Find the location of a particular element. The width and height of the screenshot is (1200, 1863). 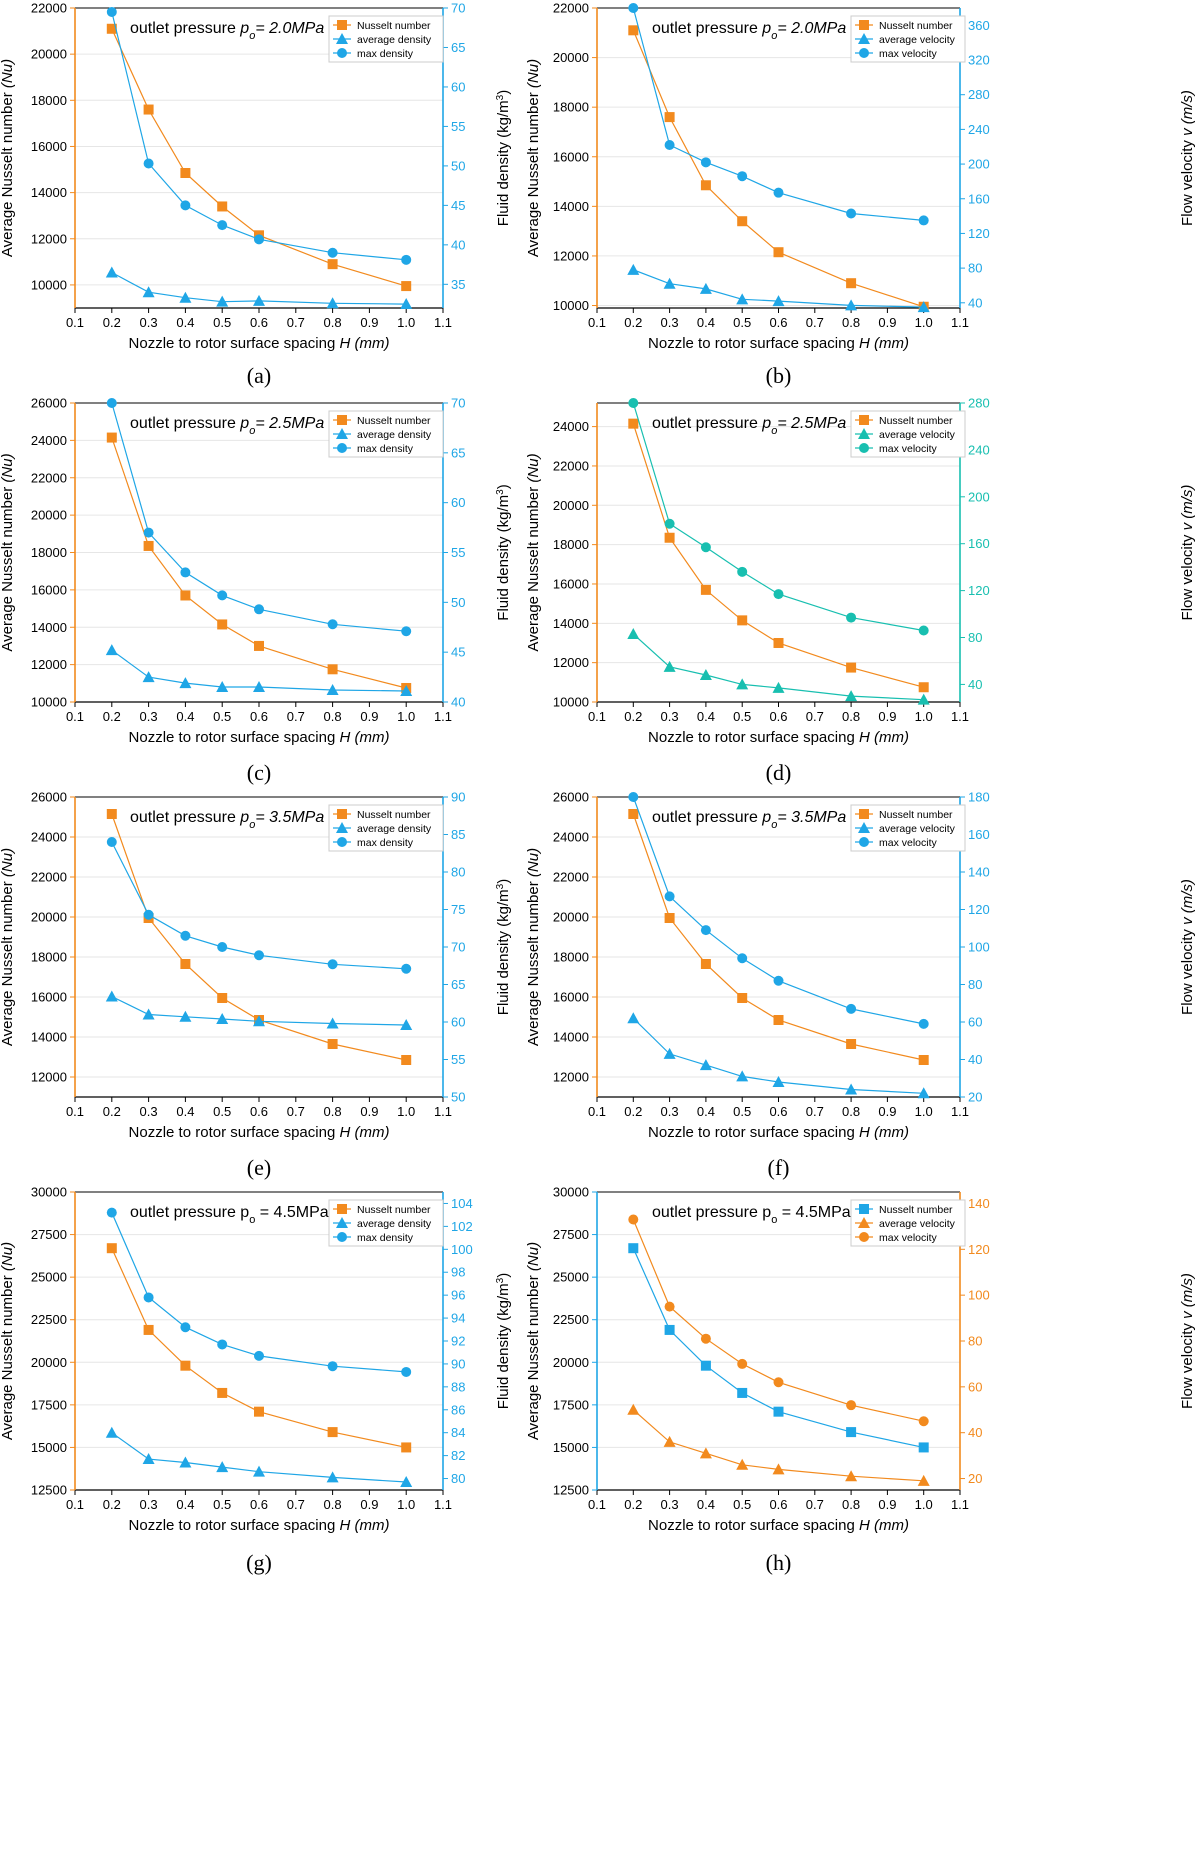

right-y-tick-label: 90 is located at coordinates (458, 1363).